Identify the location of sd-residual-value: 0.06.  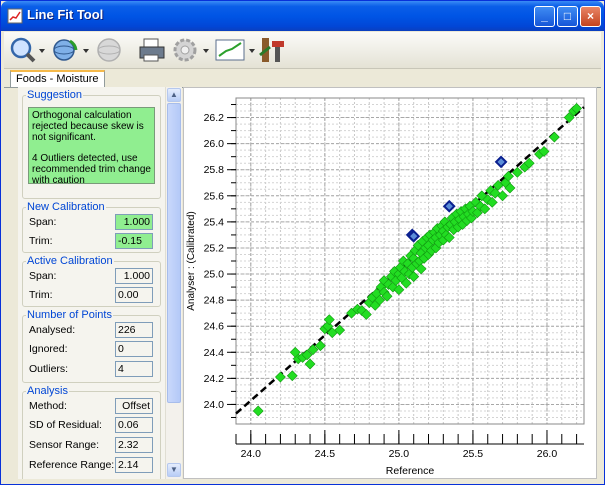
(134, 425).